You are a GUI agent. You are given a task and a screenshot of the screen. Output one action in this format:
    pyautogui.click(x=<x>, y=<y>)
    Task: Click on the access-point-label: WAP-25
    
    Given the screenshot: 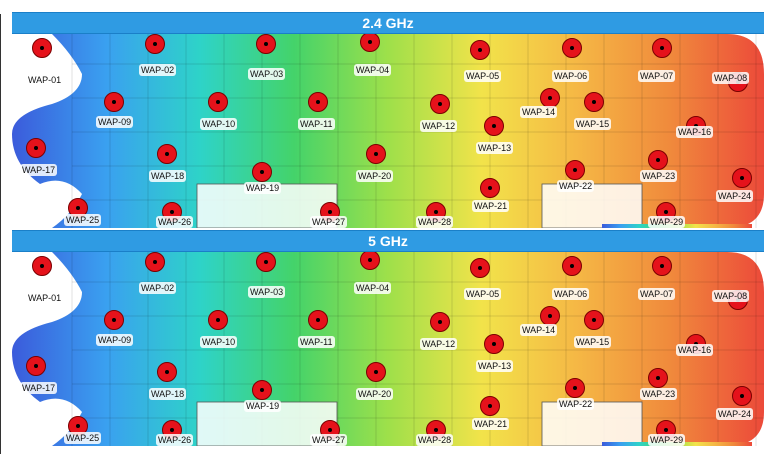 What is the action you would take?
    pyautogui.click(x=83, y=438)
    